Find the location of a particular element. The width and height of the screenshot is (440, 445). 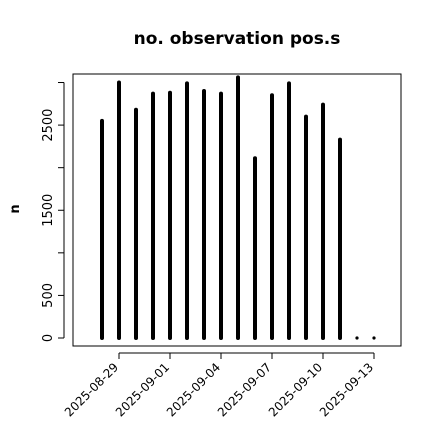

x-tick-label: 2025-09-10 is located at coordinates (295, 389).